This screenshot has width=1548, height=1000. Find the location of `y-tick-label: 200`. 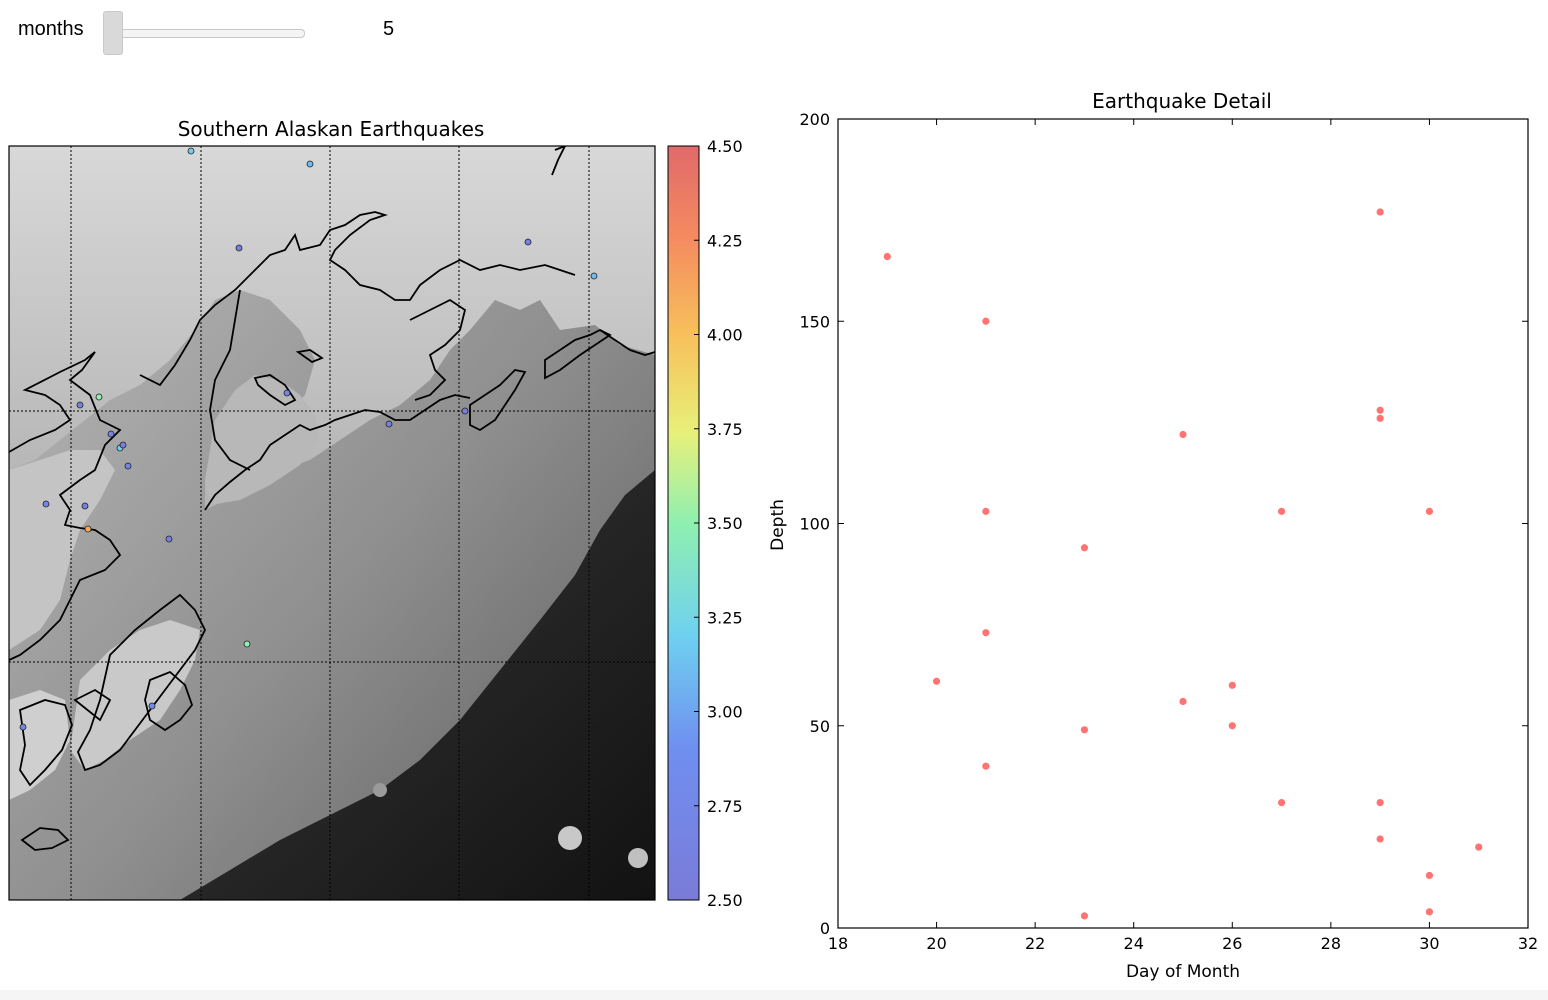

y-tick-label: 200 is located at coordinates (814, 119).